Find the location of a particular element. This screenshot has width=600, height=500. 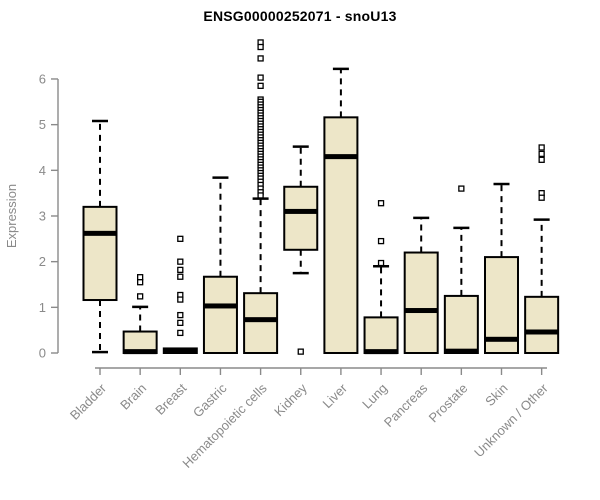

x-tick-label: Brain is located at coordinates (133, 397).